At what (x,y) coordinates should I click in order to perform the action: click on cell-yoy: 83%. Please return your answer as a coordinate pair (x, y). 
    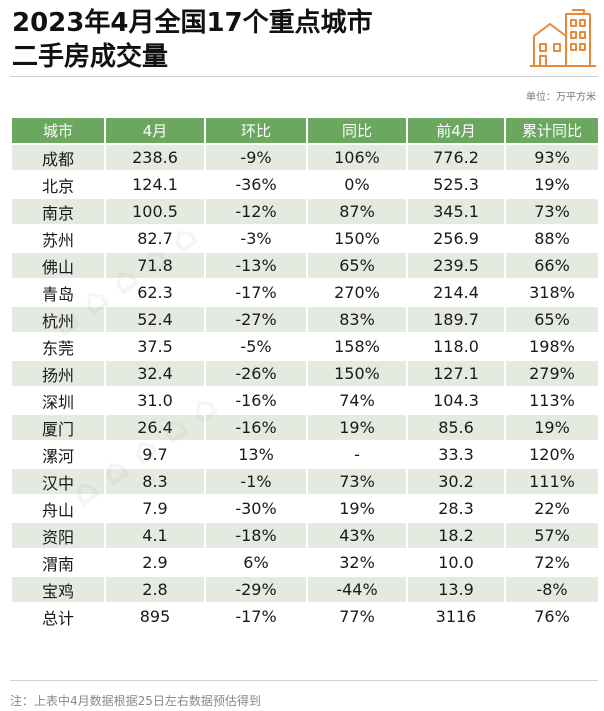
    Looking at the image, I should click on (356, 319).